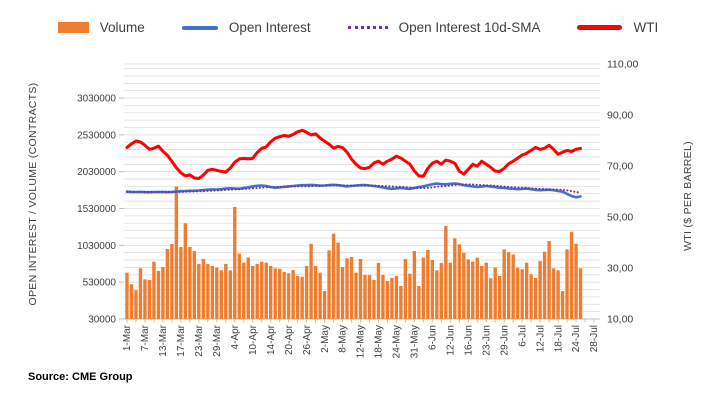 This screenshot has height=409, width=716. I want to click on x-axis-tick-label: 20-Apr, so click(289, 339).